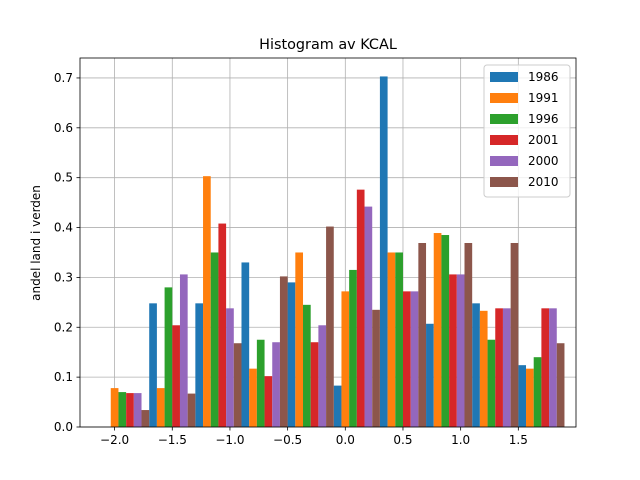  I want to click on x-tick-label: −1.5, so click(172, 440).